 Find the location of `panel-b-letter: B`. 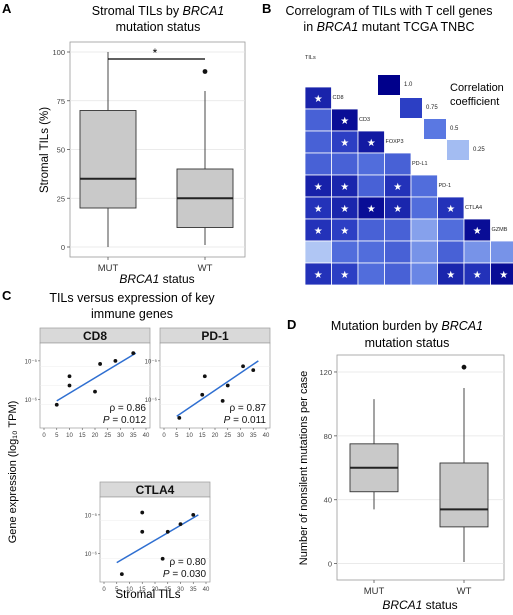

panel-b-letter: B is located at coordinates (266, 8).